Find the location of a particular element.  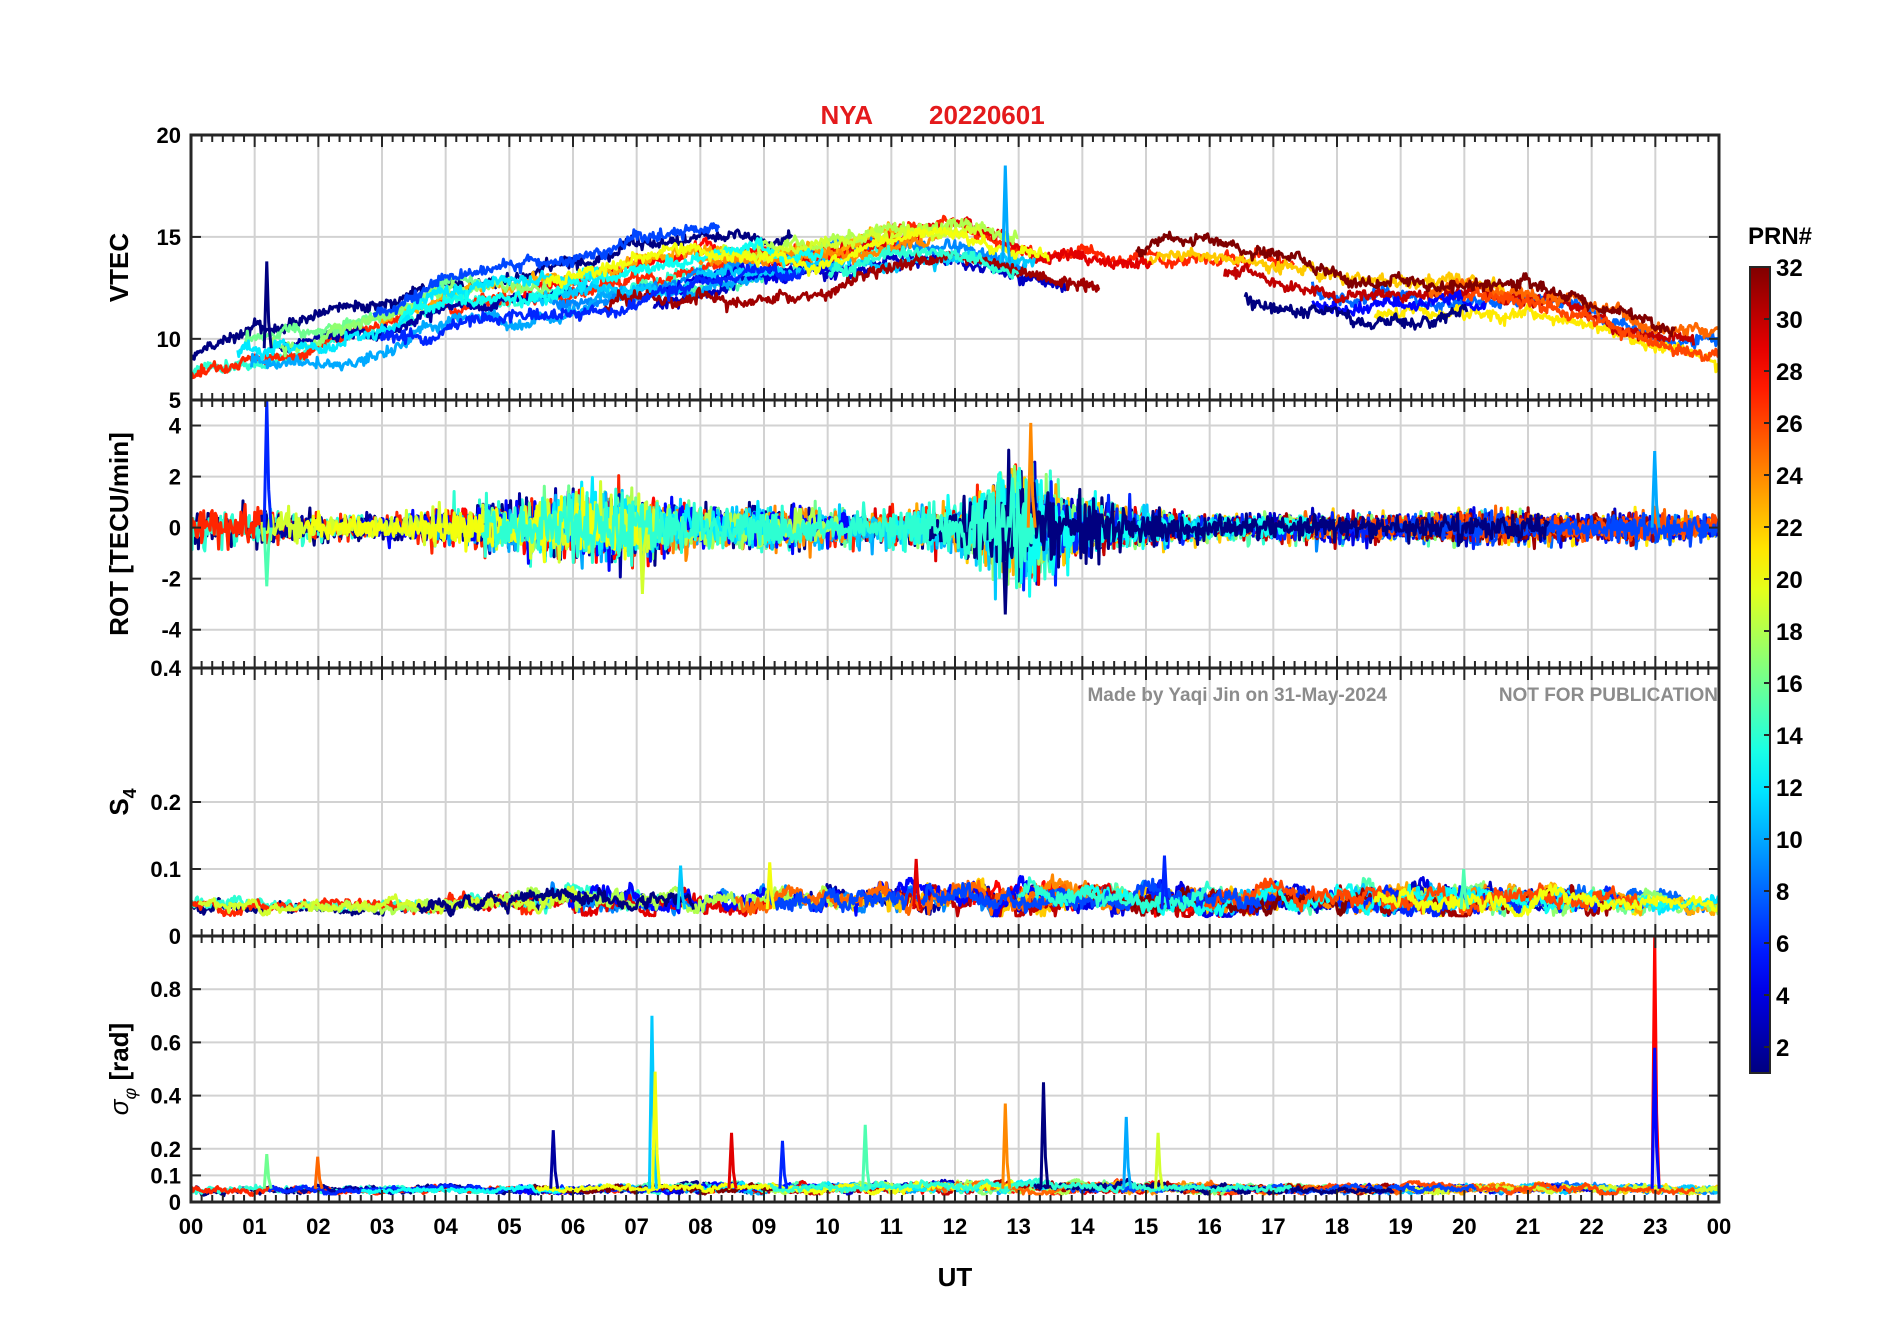

y-axis-label-unit: [rad] is located at coordinates (119, 1055).